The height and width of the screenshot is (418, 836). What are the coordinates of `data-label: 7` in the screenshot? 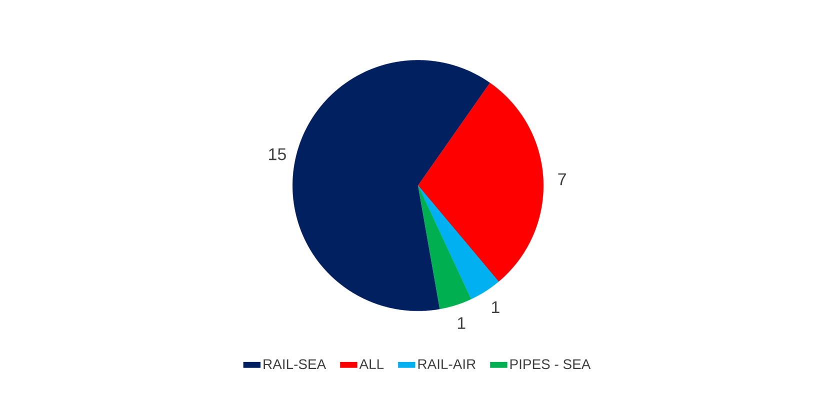 It's located at (562, 179).